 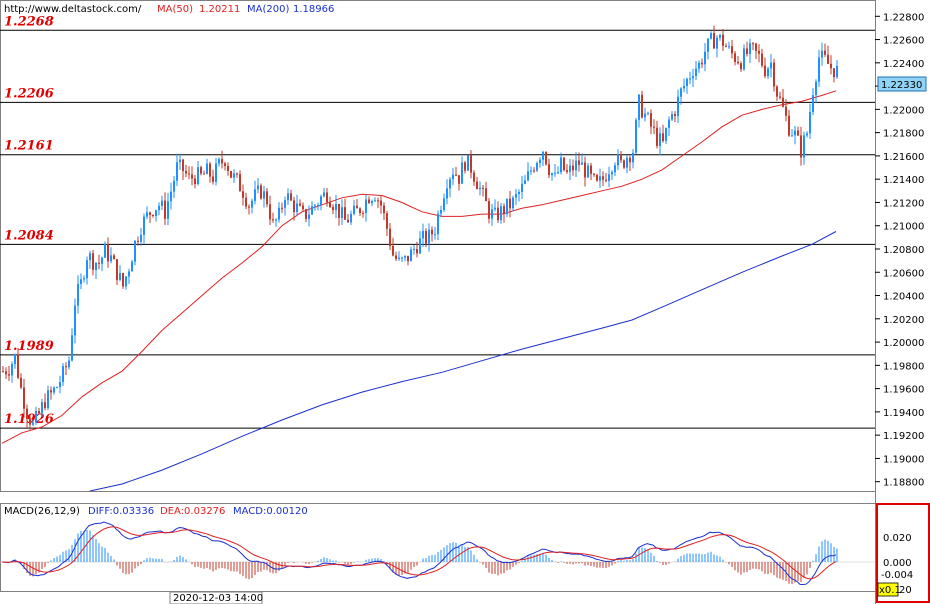 I want to click on y-tick-label: 1.22000, so click(x=903, y=110).